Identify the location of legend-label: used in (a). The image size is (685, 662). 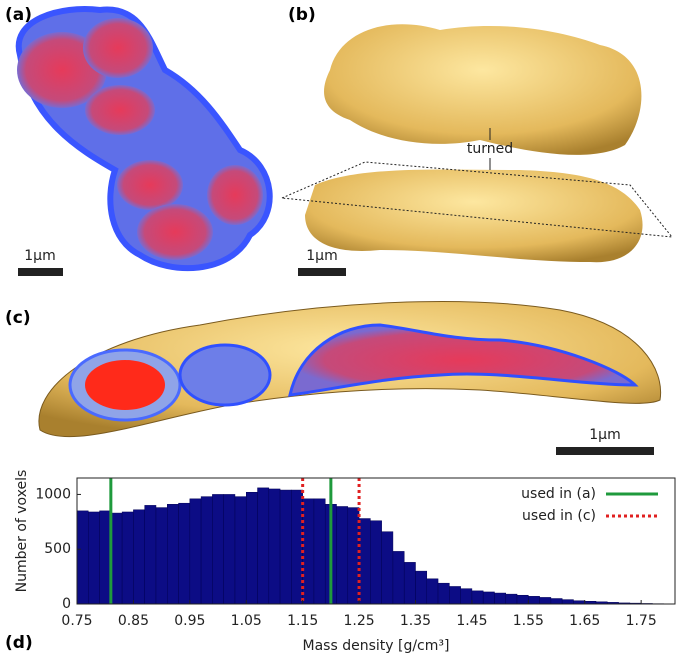
(558, 494).